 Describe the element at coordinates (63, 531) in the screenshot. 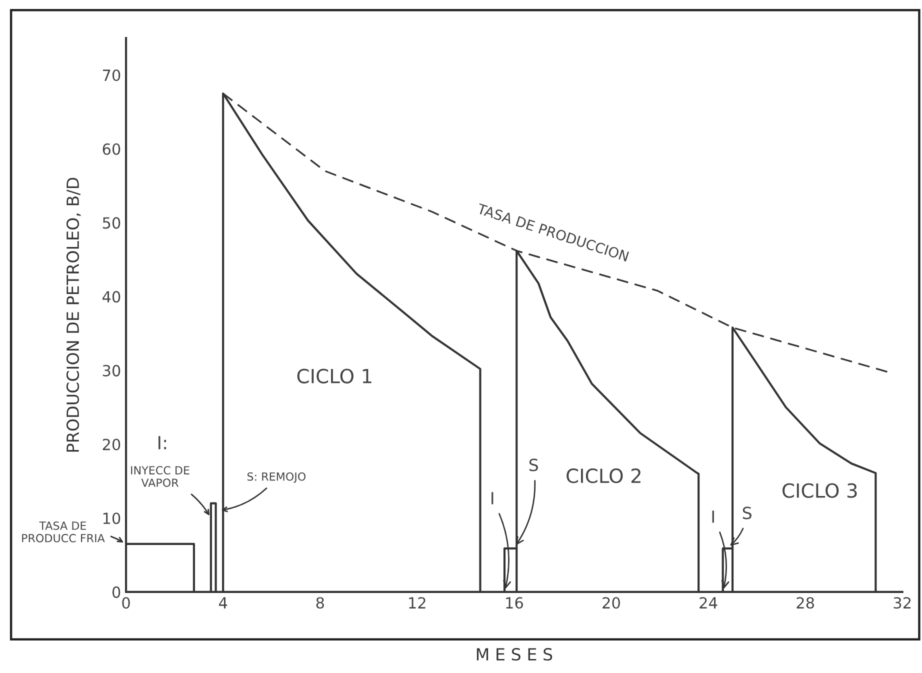

I see `annotation: TASA DE PRODUCC FRIA` at that location.